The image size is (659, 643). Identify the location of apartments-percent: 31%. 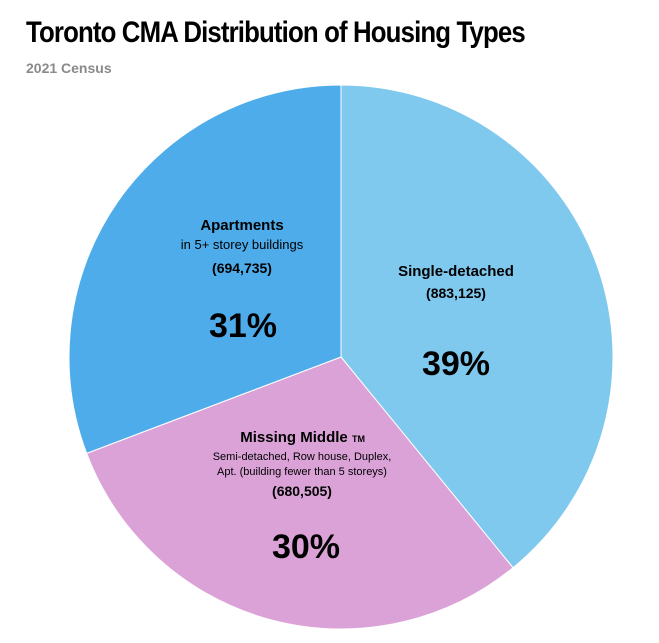
(243, 326).